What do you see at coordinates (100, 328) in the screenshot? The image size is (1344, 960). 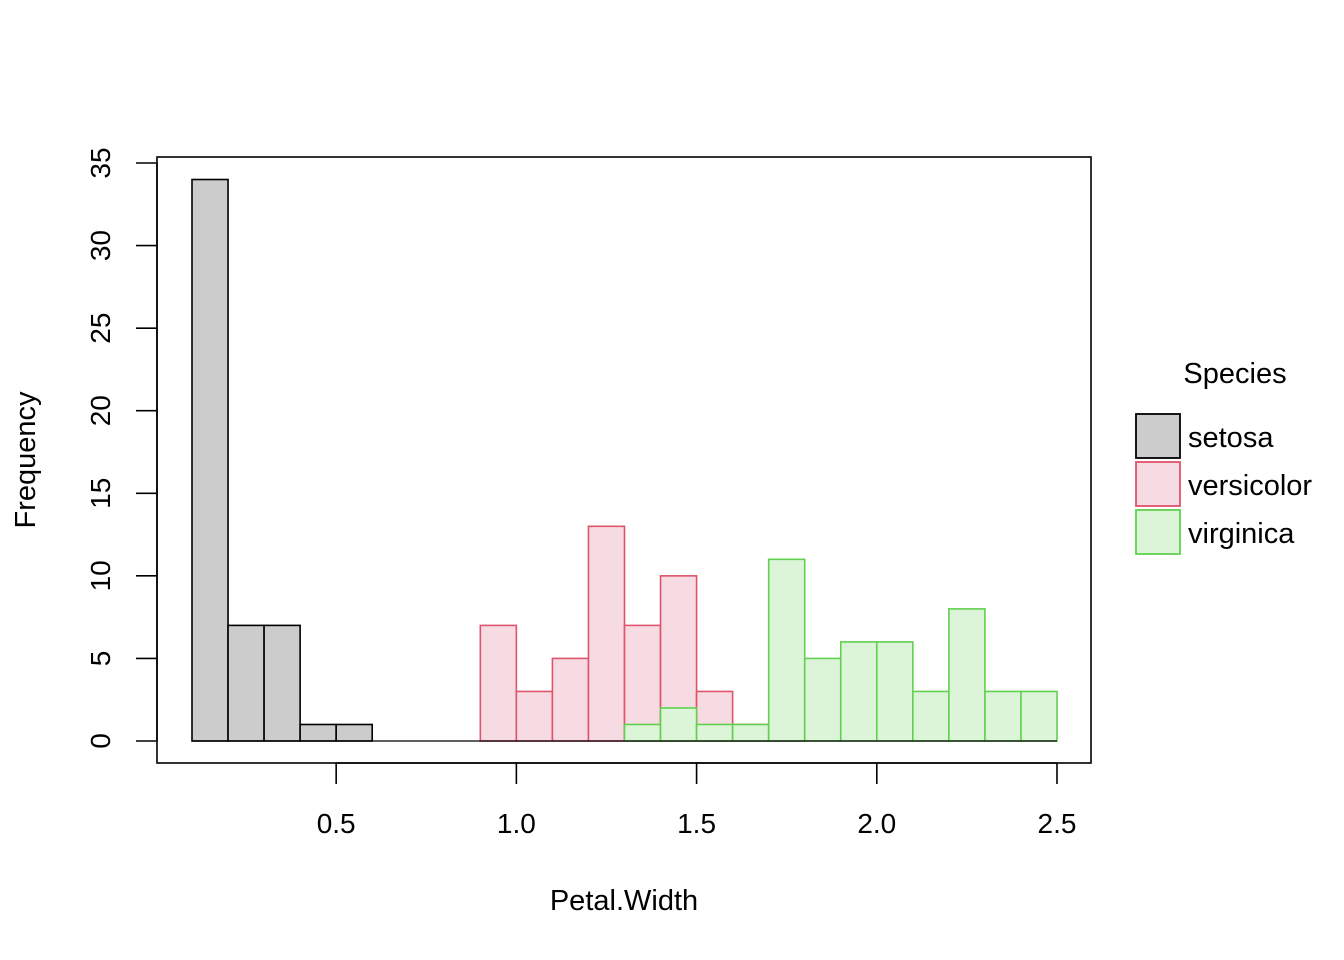 I see `y-tick-label: 25` at bounding box center [100, 328].